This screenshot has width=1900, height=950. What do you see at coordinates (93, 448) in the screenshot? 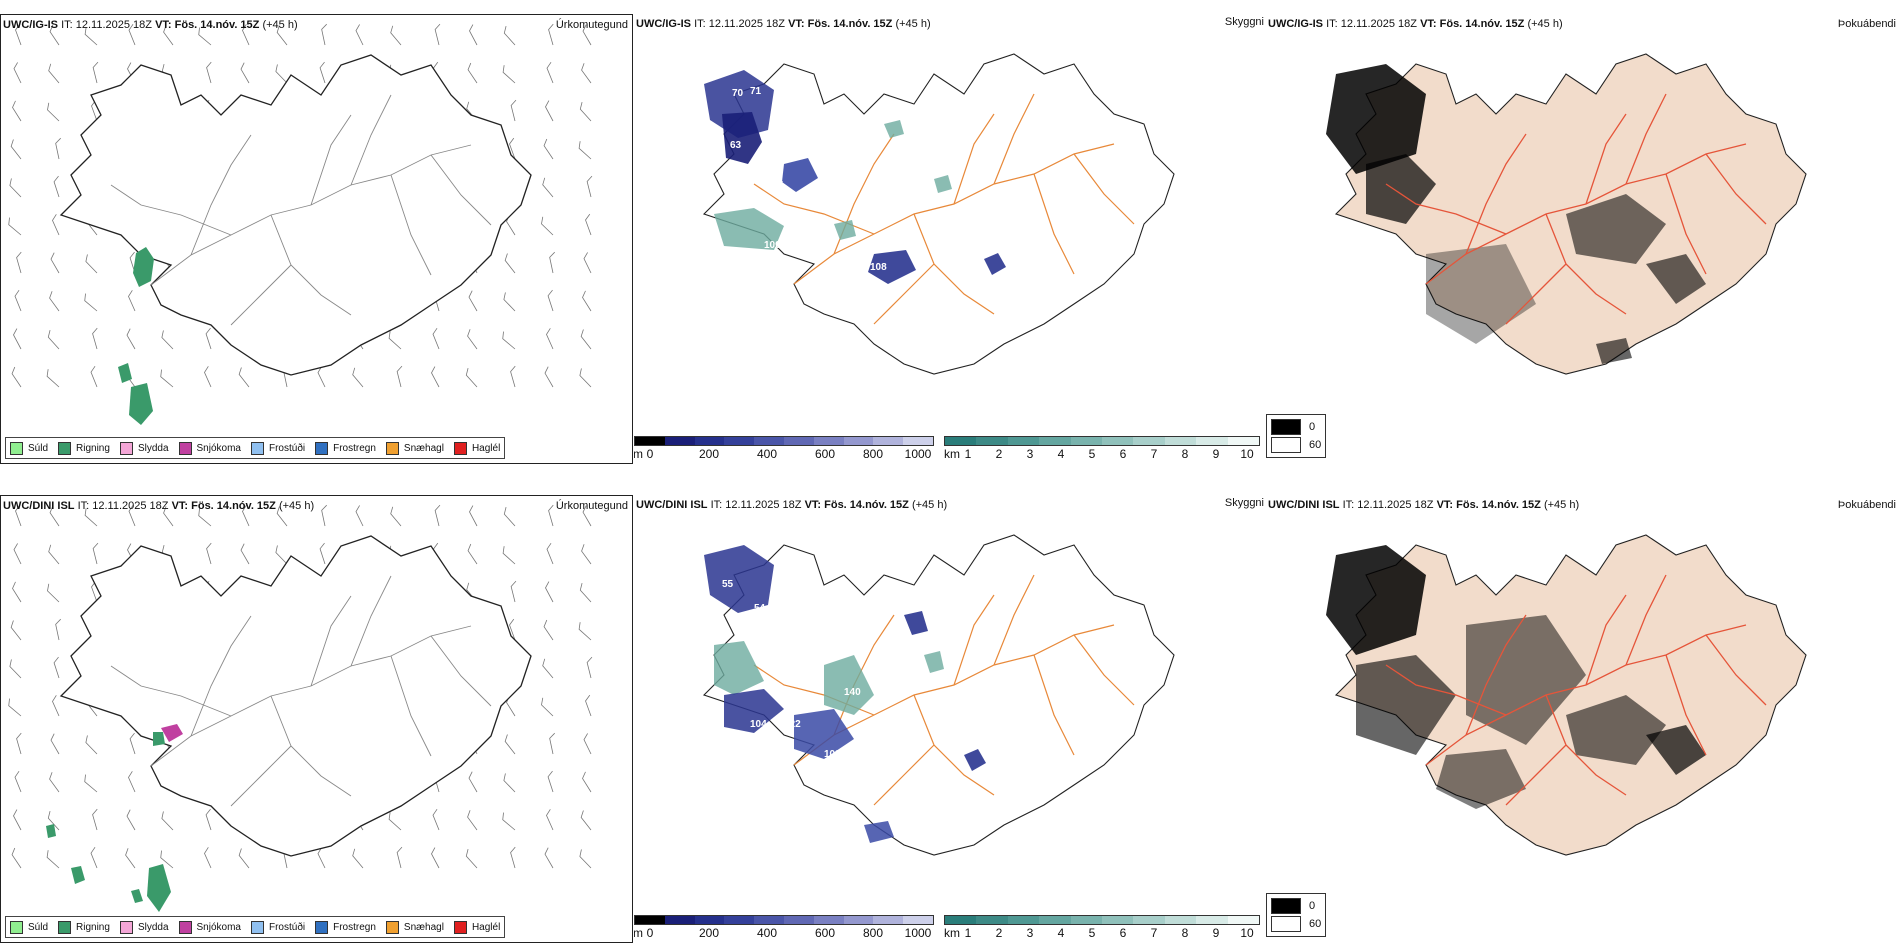
I see `legend-label: Rigning` at bounding box center [93, 448].